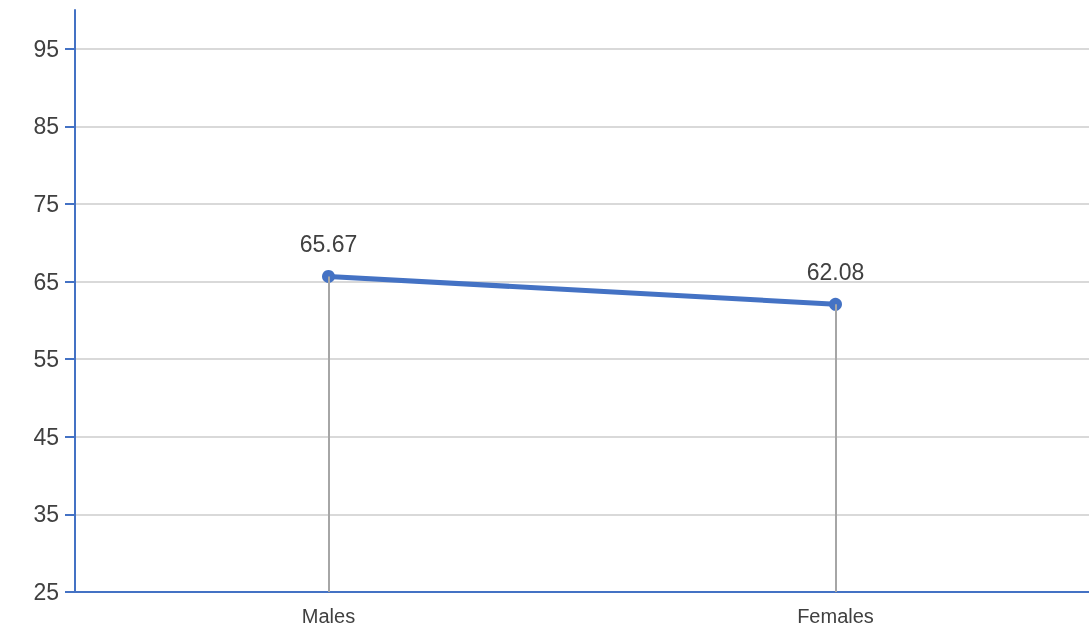 This screenshot has height=638, width=1089. Describe the element at coordinates (328, 616) in the screenshot. I see `x-tick-label: Males` at that location.